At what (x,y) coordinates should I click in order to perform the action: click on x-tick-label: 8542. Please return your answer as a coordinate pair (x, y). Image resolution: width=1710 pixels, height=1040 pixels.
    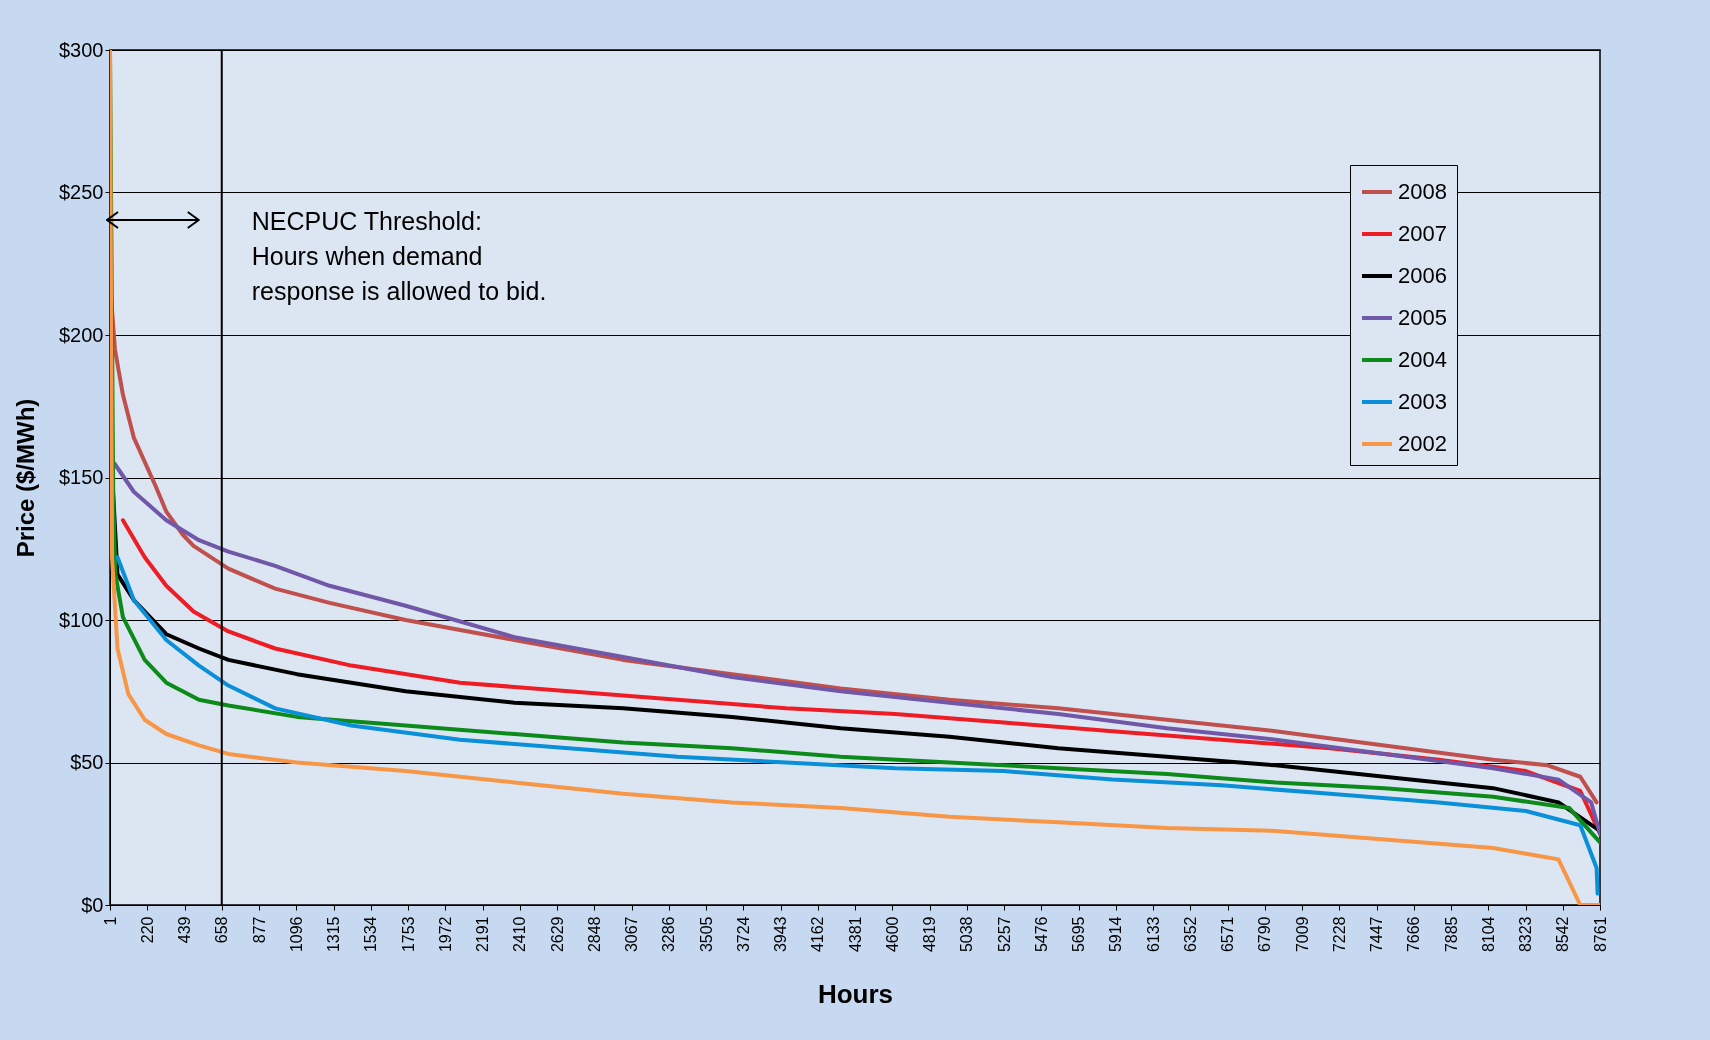
    Looking at the image, I should click on (1563, 934).